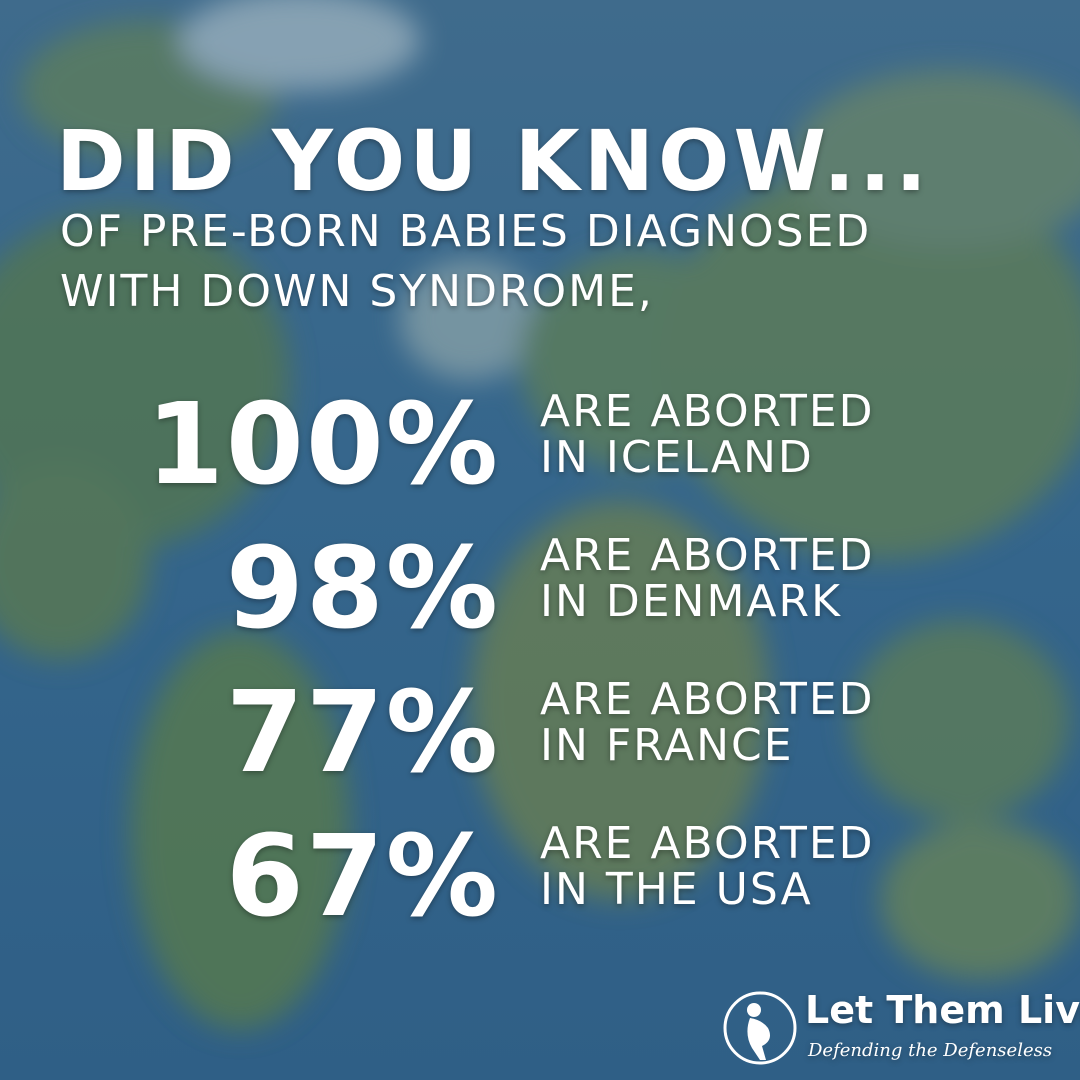 The height and width of the screenshot is (1080, 1080). What do you see at coordinates (677, 457) in the screenshot?
I see `stat-description-line: IN ICELAND` at bounding box center [677, 457].